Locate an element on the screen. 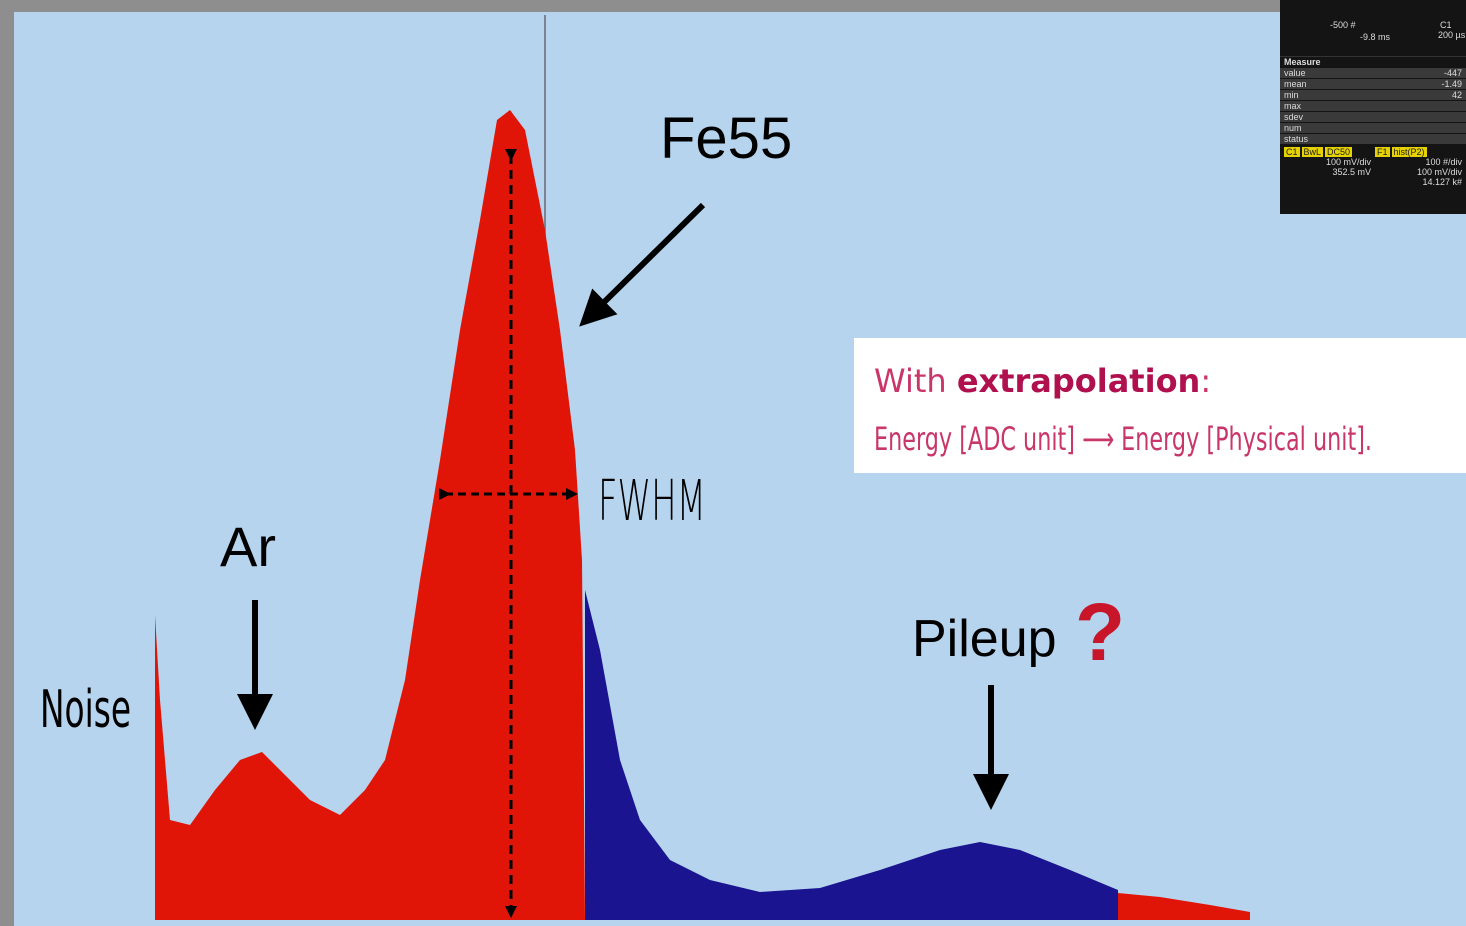  channel-tags: C1 BwL DC50 is located at coordinates (1327, 152).